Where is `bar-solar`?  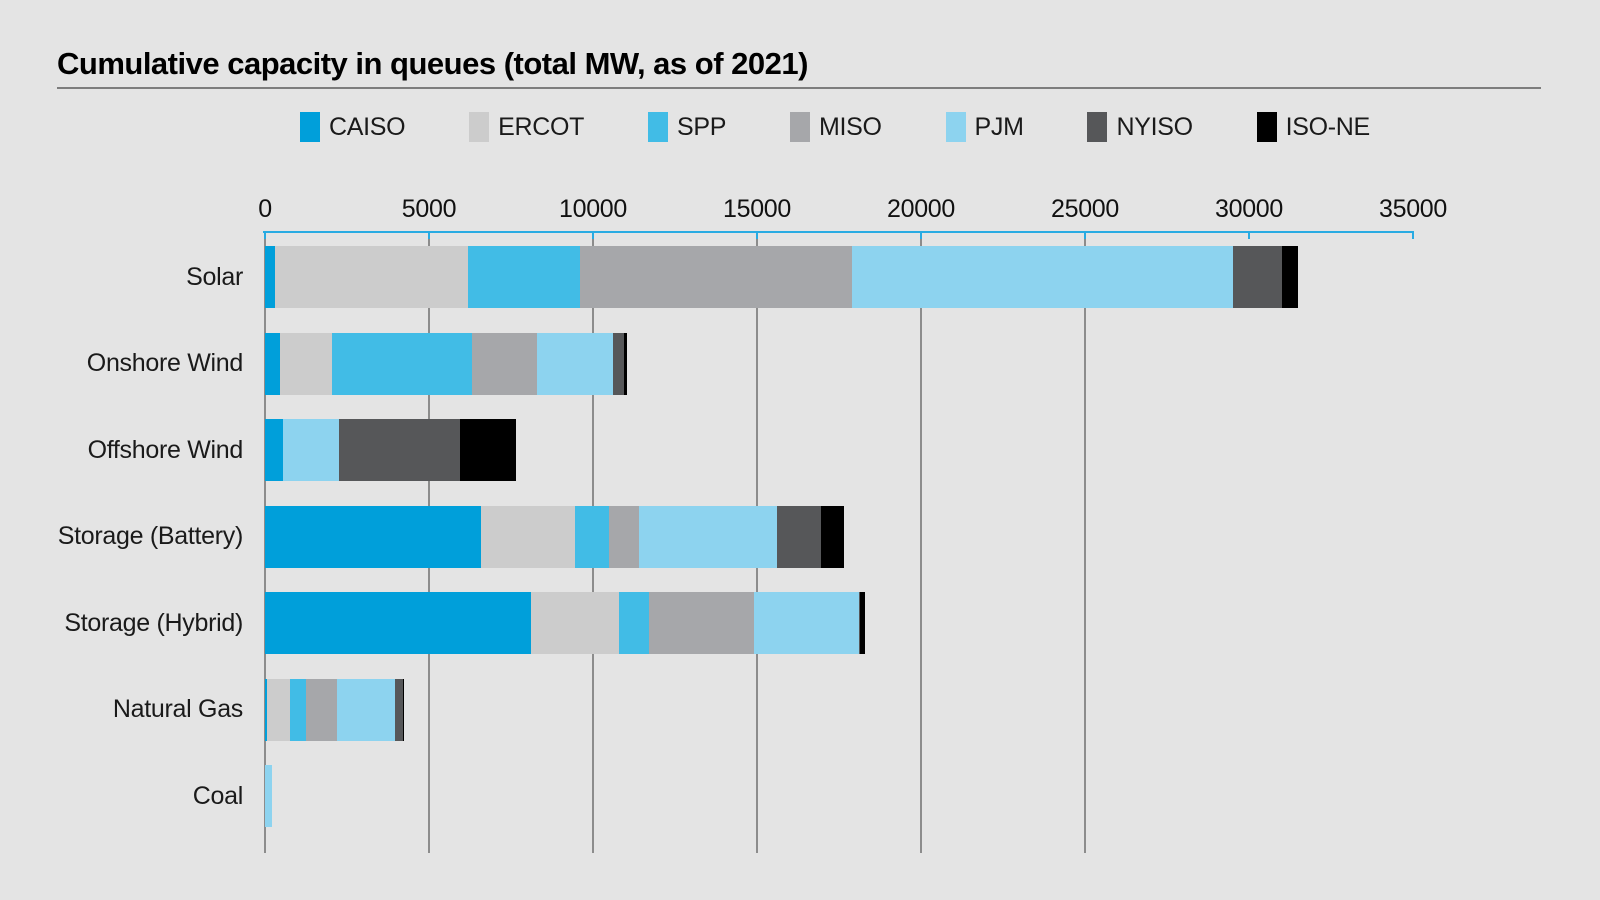 bar-solar is located at coordinates (839, 277).